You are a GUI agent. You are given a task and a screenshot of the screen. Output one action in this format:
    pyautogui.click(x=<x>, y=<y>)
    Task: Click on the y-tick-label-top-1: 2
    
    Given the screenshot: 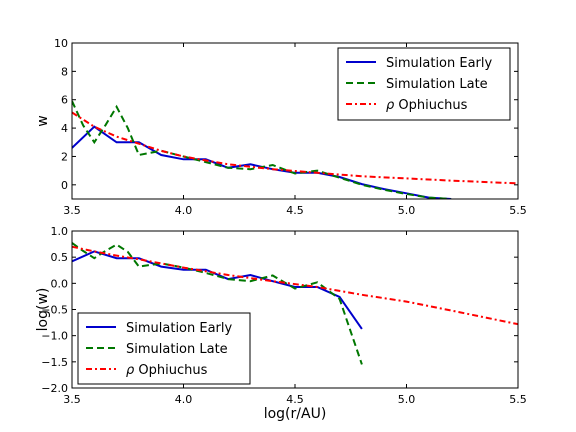 What is the action you would take?
    pyautogui.click(x=64, y=156)
    